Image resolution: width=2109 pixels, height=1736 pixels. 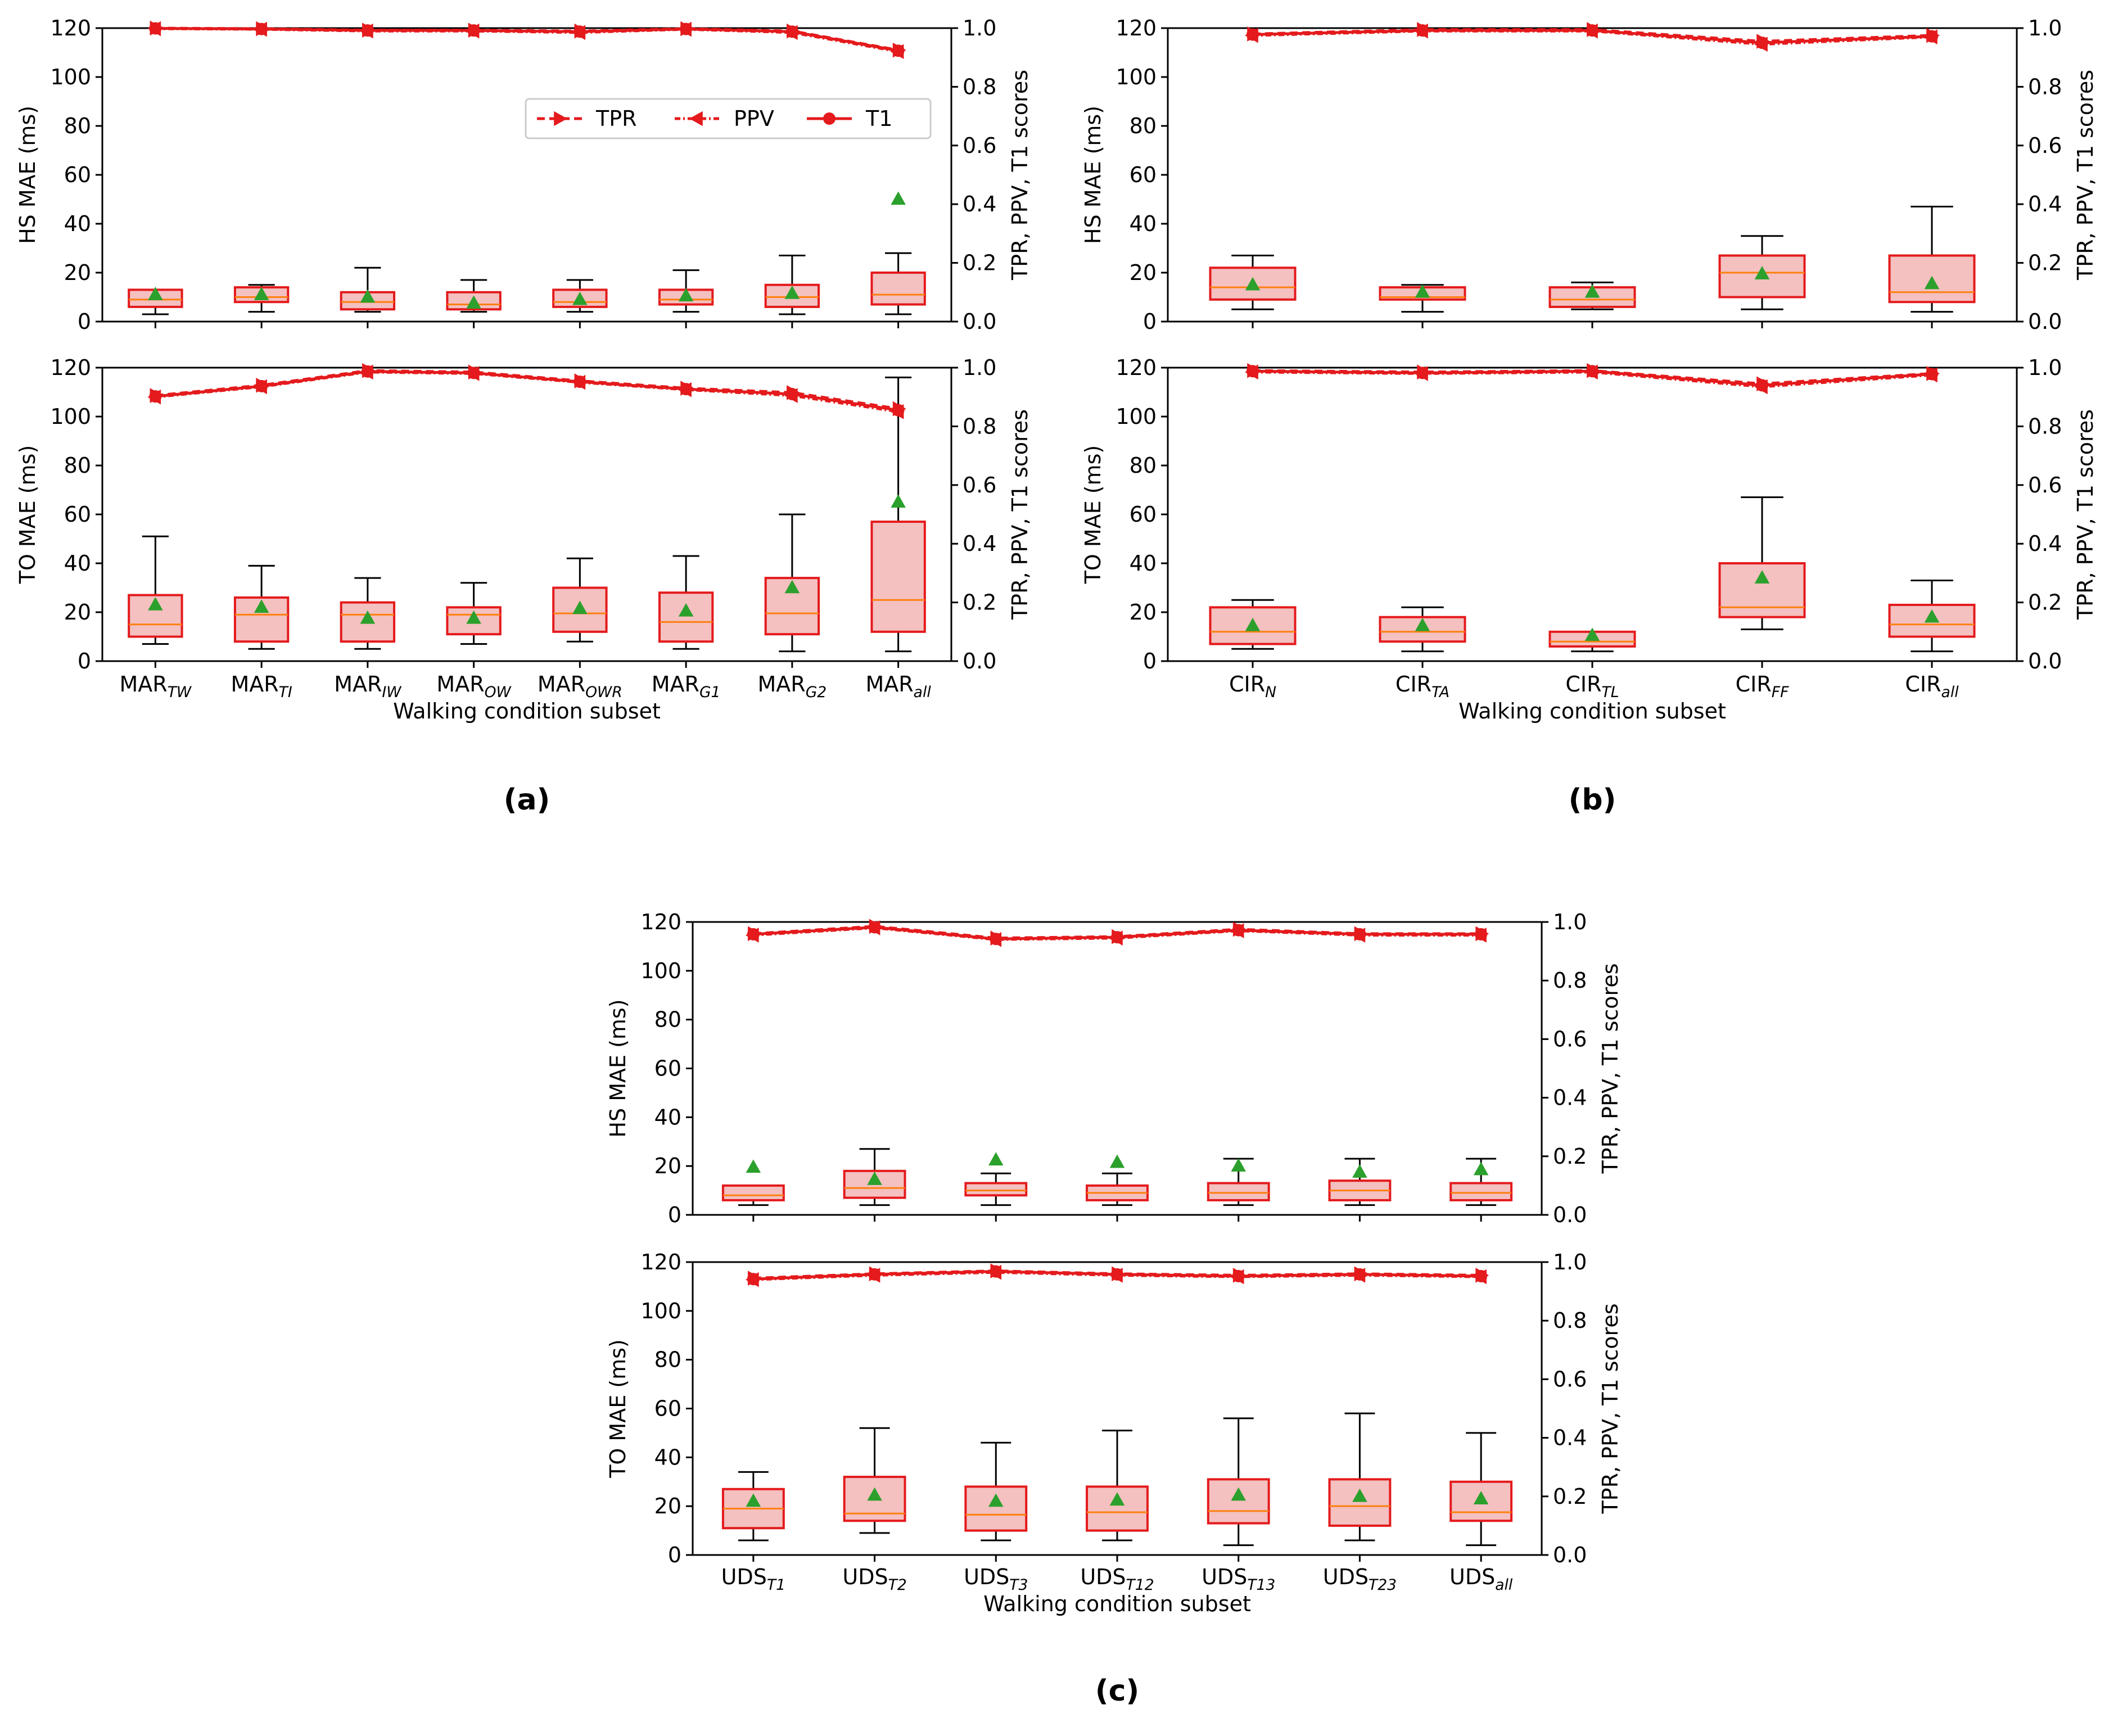 What do you see at coordinates (1252, 686) in the screenshot?
I see `xtick-label: CIRN` at bounding box center [1252, 686].